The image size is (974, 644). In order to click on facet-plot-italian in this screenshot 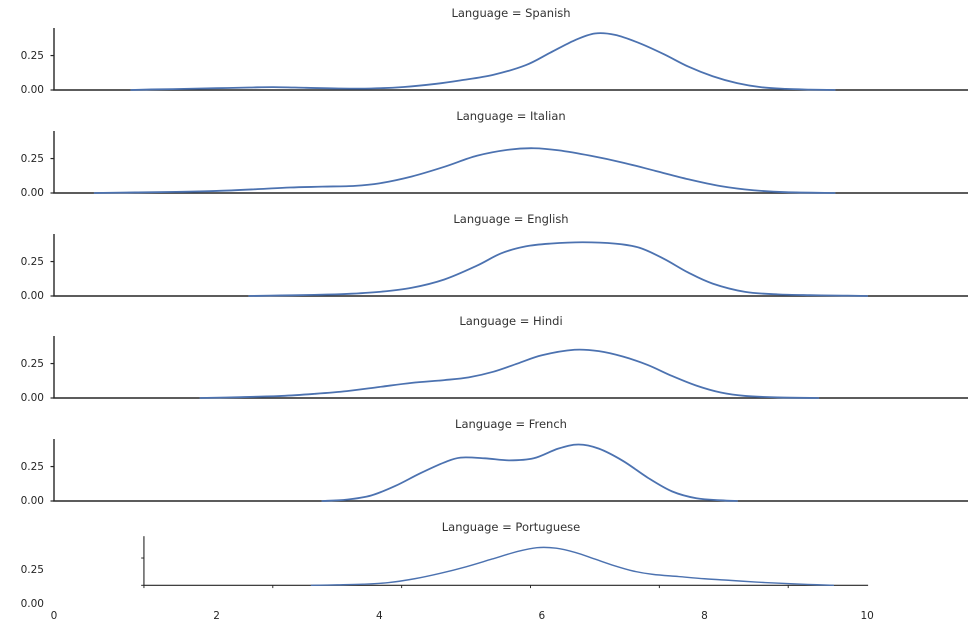, I will do `click(509, 162)`.